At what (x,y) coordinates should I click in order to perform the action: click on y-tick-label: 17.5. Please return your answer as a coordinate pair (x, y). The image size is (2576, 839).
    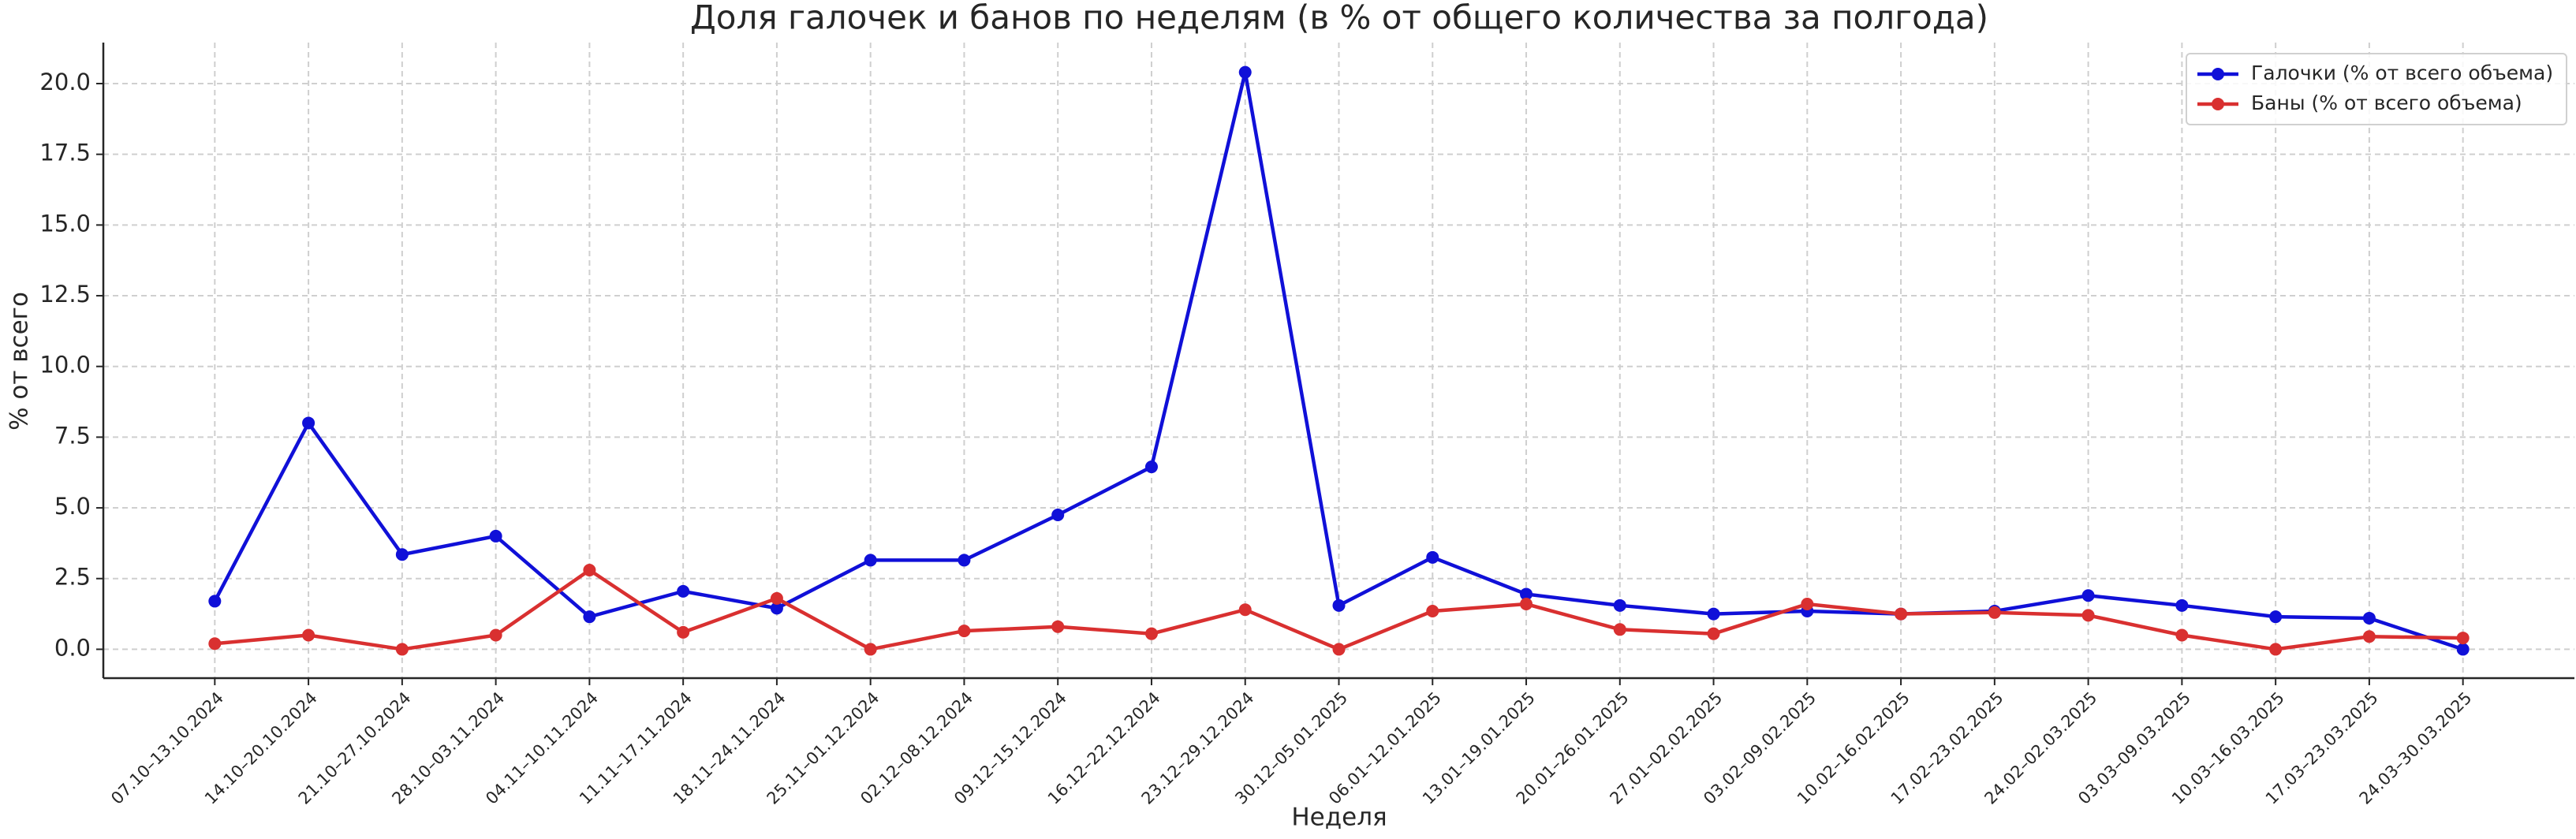
    Looking at the image, I should click on (65, 153).